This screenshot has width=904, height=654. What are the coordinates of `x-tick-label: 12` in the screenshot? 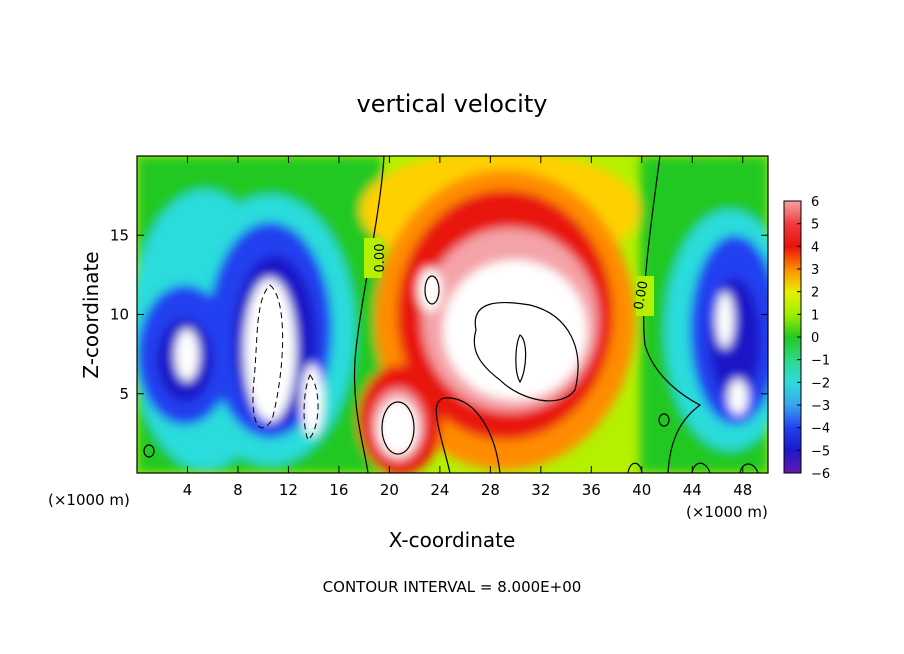 It's located at (288, 490).